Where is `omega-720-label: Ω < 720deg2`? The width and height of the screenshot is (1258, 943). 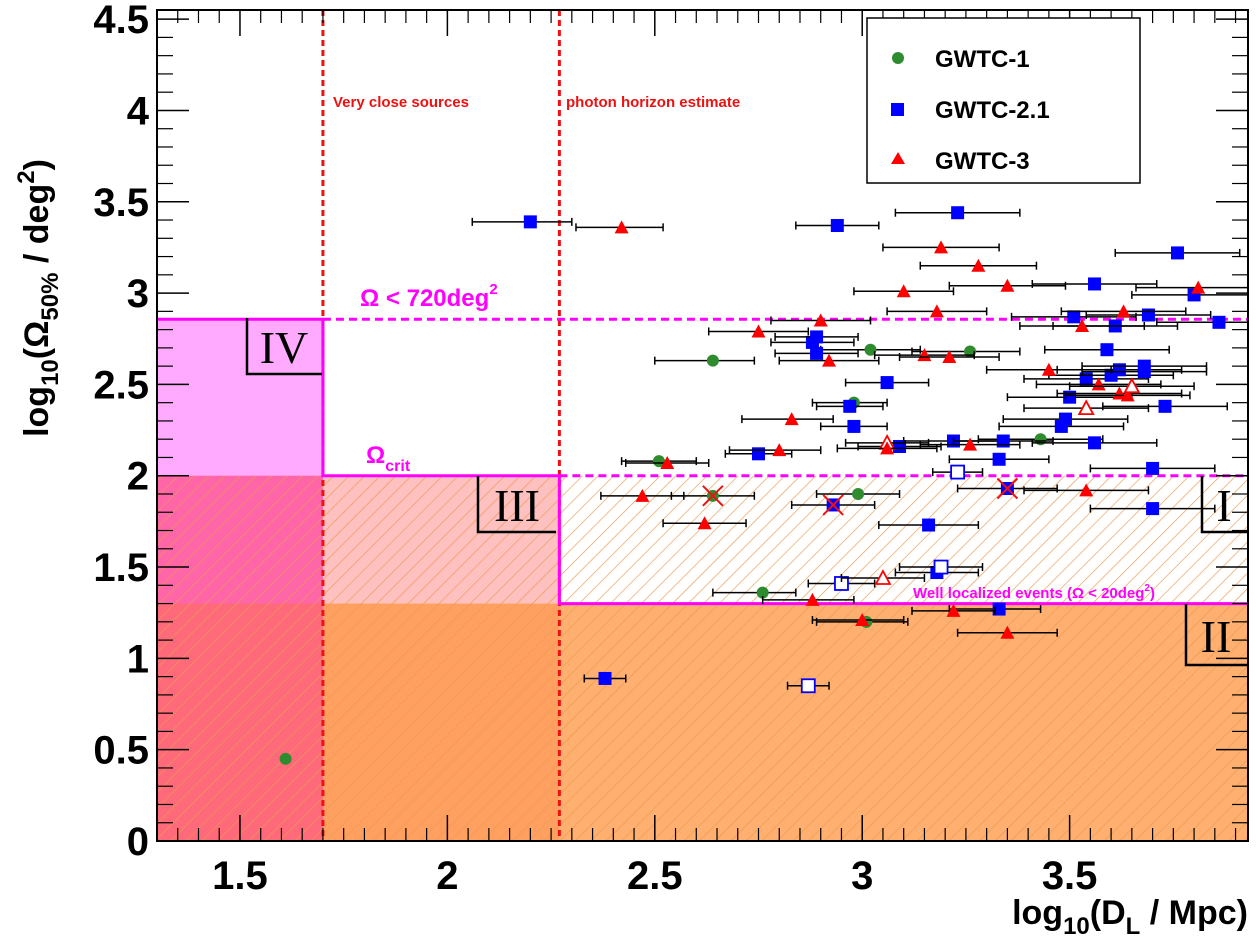 omega-720-label: Ω < 720deg2 is located at coordinates (429, 296).